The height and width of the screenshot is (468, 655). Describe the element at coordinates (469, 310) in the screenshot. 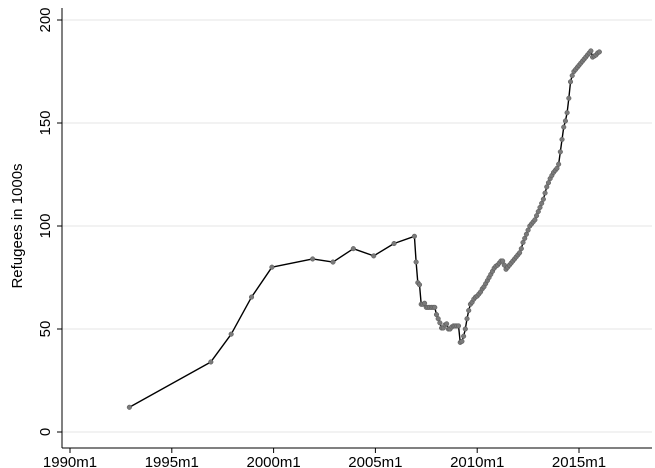

I see `data-point-2009m8` at that location.